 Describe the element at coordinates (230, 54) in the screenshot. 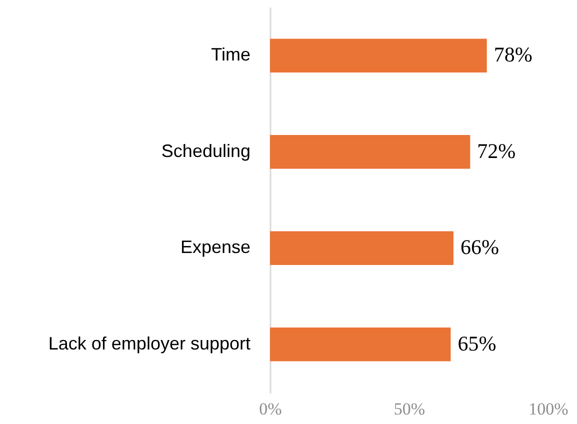

I see `y-tick-label: Time` at that location.